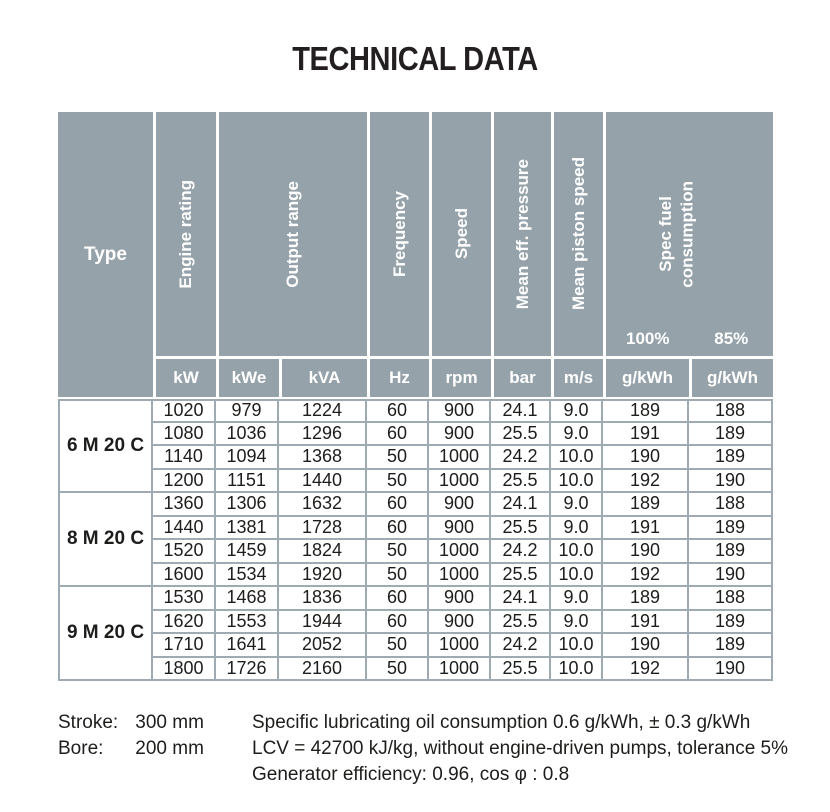  I want to click on data-cell: 1728, so click(323, 528).